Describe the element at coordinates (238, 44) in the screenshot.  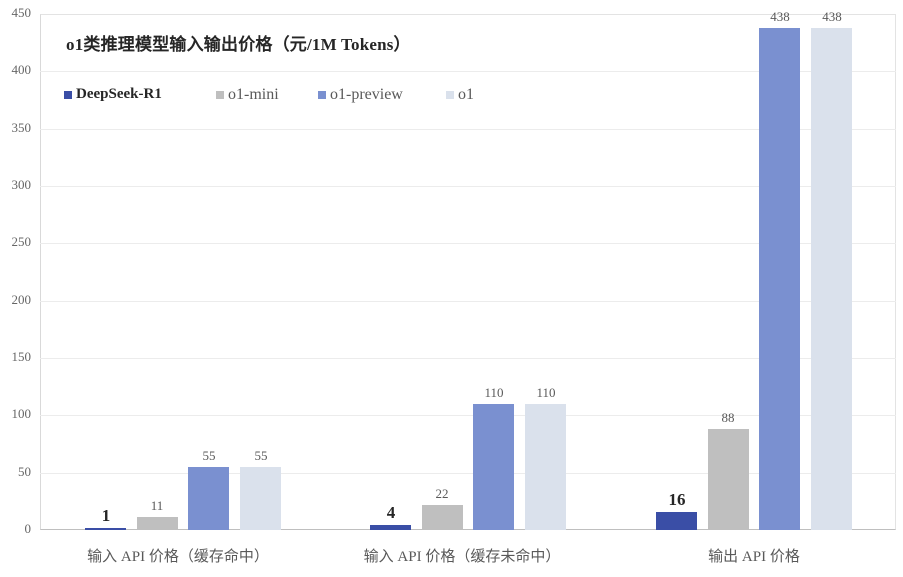
I see `chart-title: o1类推理模型输入输出价格（元/1M Tokens）` at that location.